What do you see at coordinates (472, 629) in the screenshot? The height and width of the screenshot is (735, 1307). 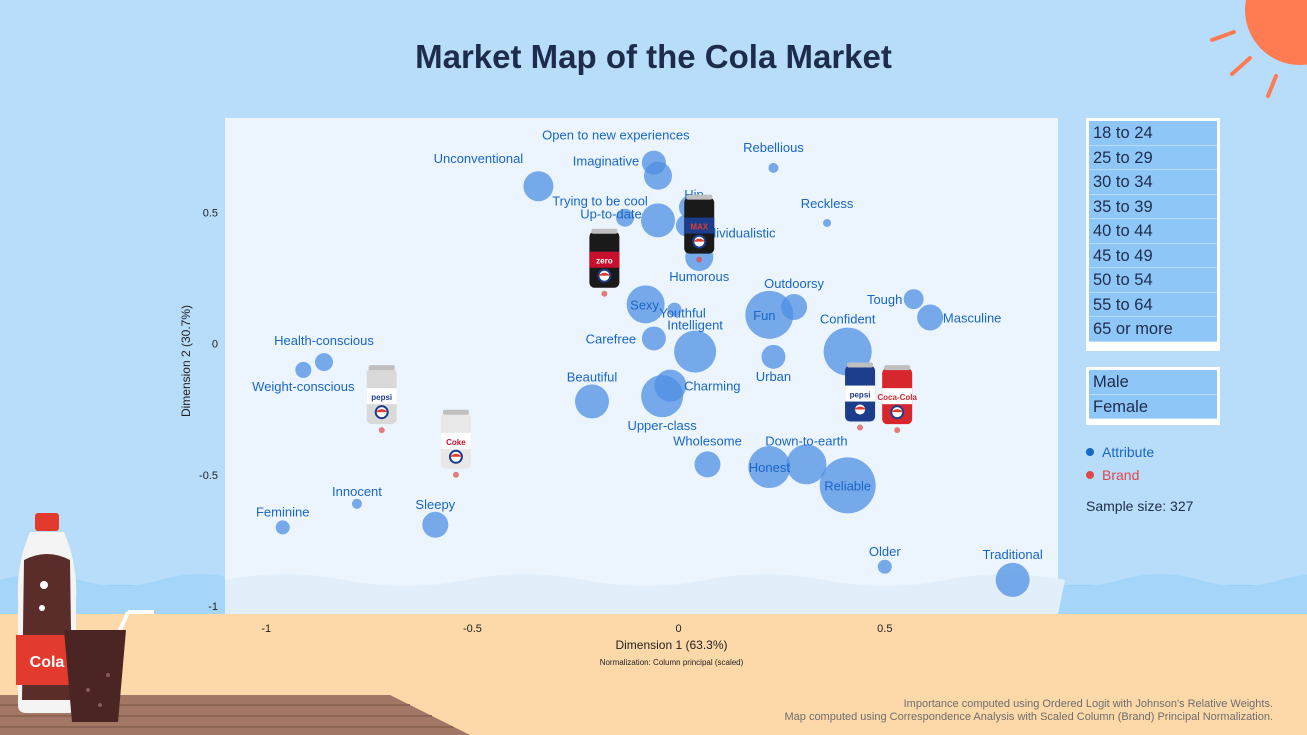 I see `x-tick-label: -0.5` at bounding box center [472, 629].